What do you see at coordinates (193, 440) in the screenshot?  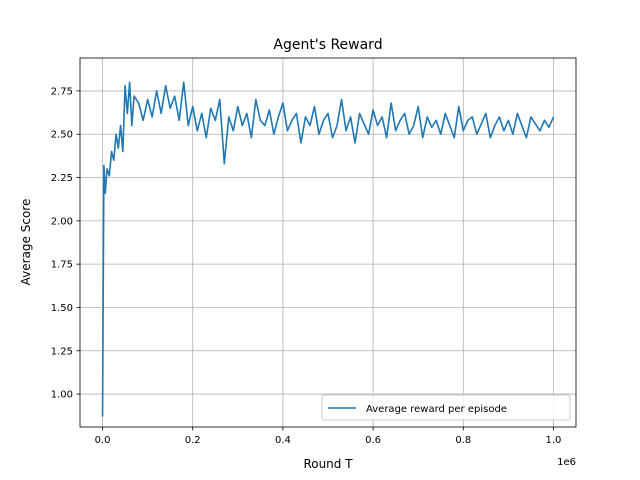 I see `x-tick-label: 0.2` at bounding box center [193, 440].